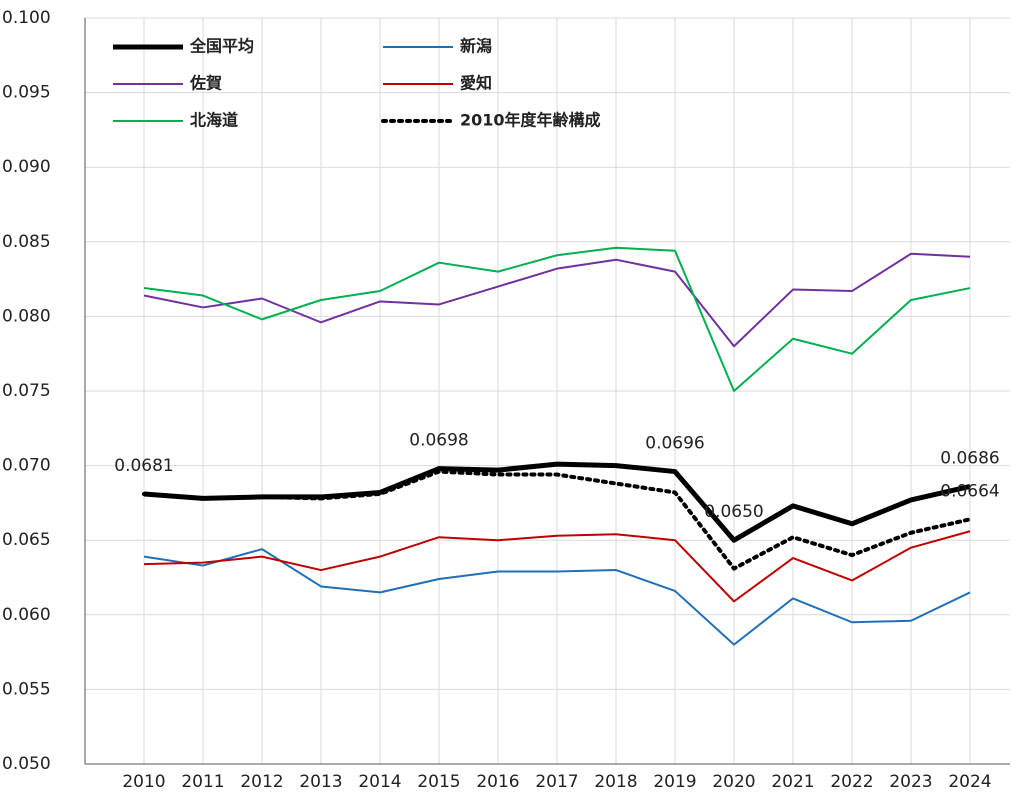 This screenshot has width=1019, height=796. I want to click on y-tick-label: 0.050, so click(26, 764).